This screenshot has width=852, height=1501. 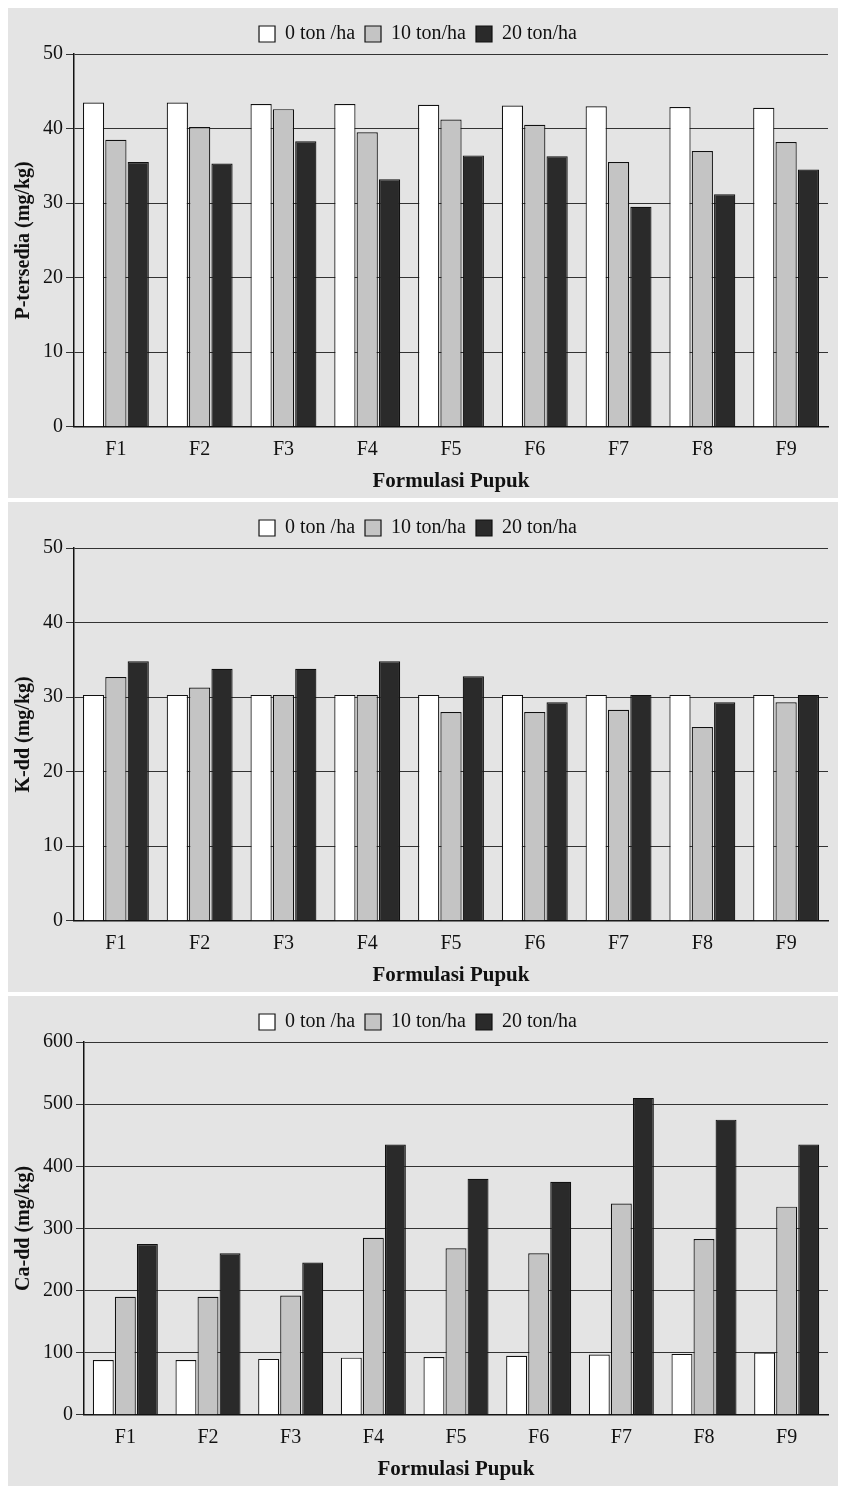 What do you see at coordinates (58, 1102) in the screenshot?
I see `y-tick-label: 500` at bounding box center [58, 1102].